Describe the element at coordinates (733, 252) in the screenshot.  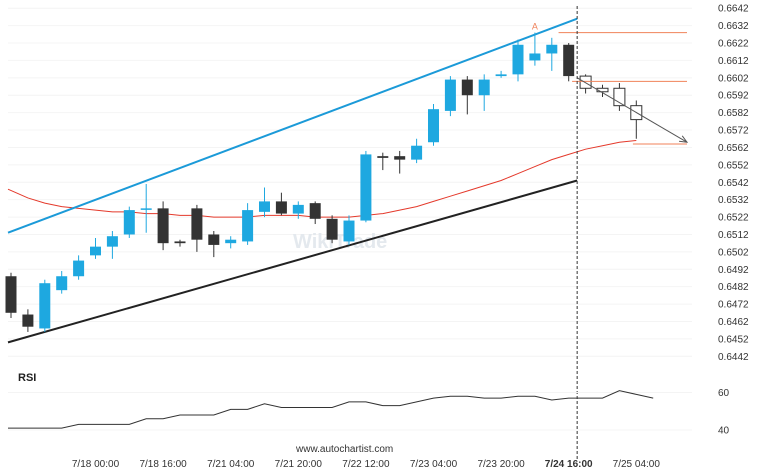
I see `price-tick-label: 0.6502` at that location.